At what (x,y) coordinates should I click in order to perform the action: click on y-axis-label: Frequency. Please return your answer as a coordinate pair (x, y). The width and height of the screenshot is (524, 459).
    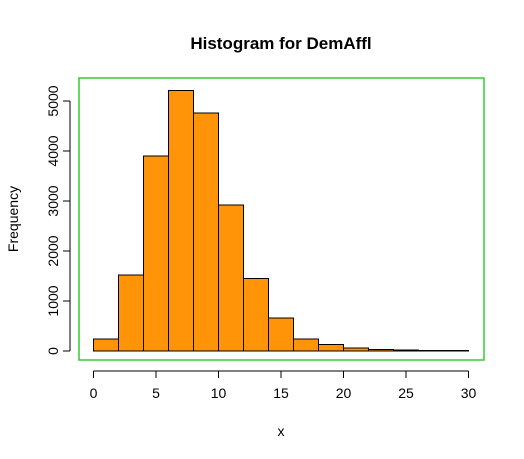
    Looking at the image, I should click on (13, 219).